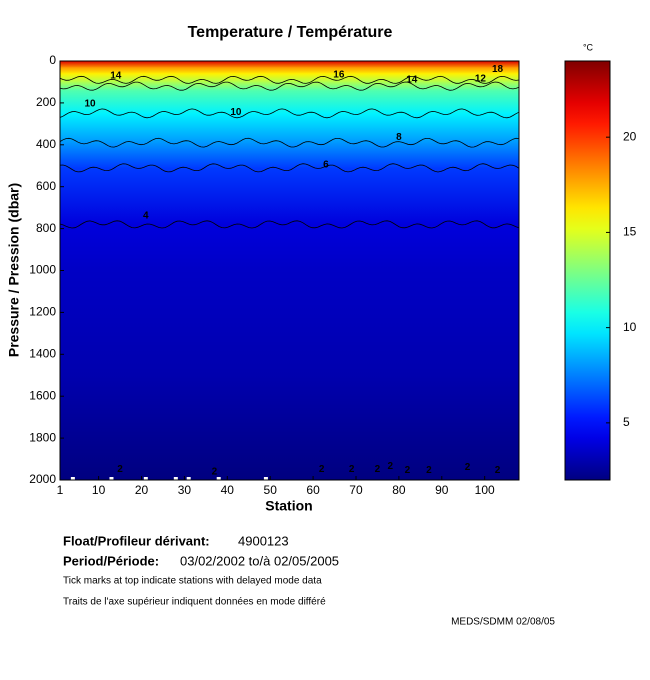  I want to click on y-tick-label: 1000, so click(42, 270).